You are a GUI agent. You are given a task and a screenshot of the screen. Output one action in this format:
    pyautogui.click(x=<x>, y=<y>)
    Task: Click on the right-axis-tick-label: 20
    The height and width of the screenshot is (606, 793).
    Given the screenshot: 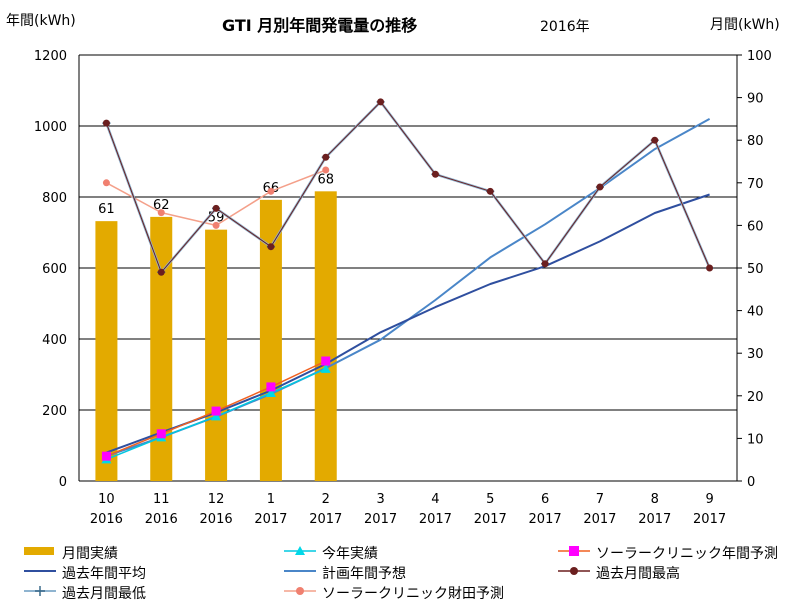 What is the action you would take?
    pyautogui.click(x=755, y=397)
    